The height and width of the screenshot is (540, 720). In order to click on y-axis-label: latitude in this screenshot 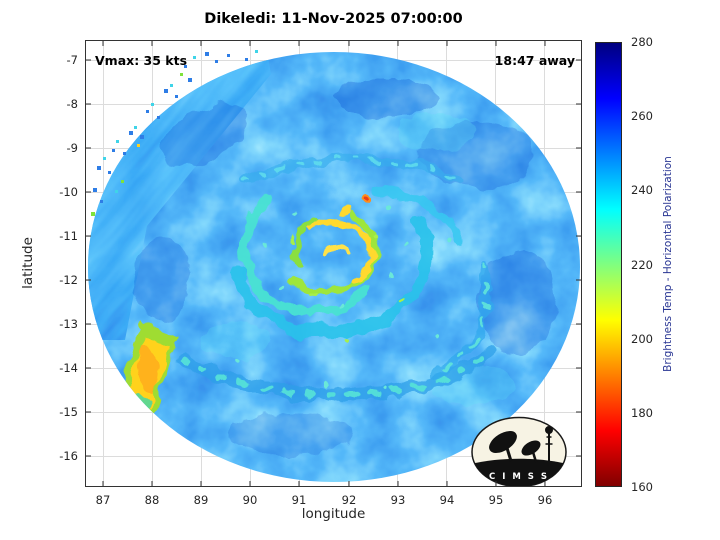, I will do `click(28, 263)`.